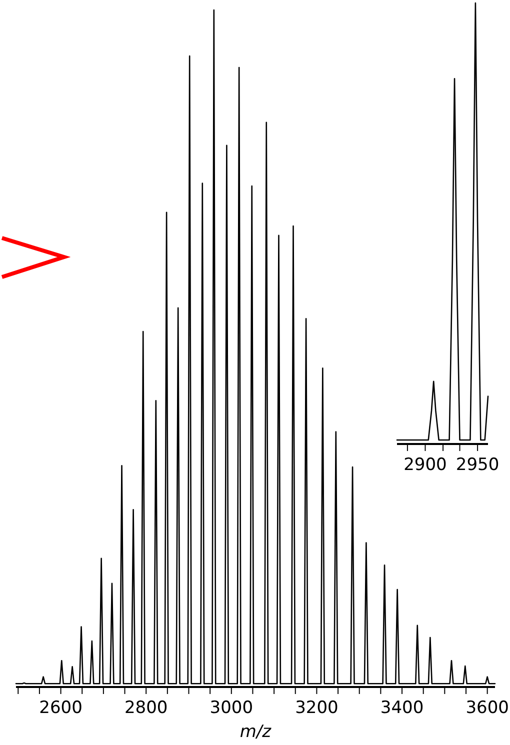 The width and height of the screenshot is (510, 745). What do you see at coordinates (146, 708) in the screenshot?
I see `x-tick-label: 2800` at bounding box center [146, 708].